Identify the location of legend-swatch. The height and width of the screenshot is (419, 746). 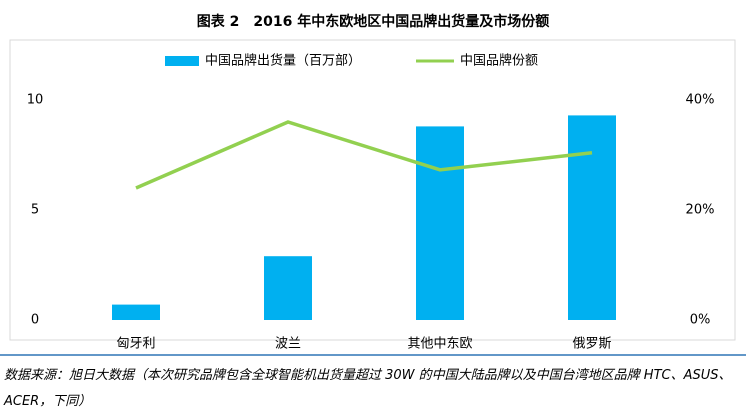
(182, 61).